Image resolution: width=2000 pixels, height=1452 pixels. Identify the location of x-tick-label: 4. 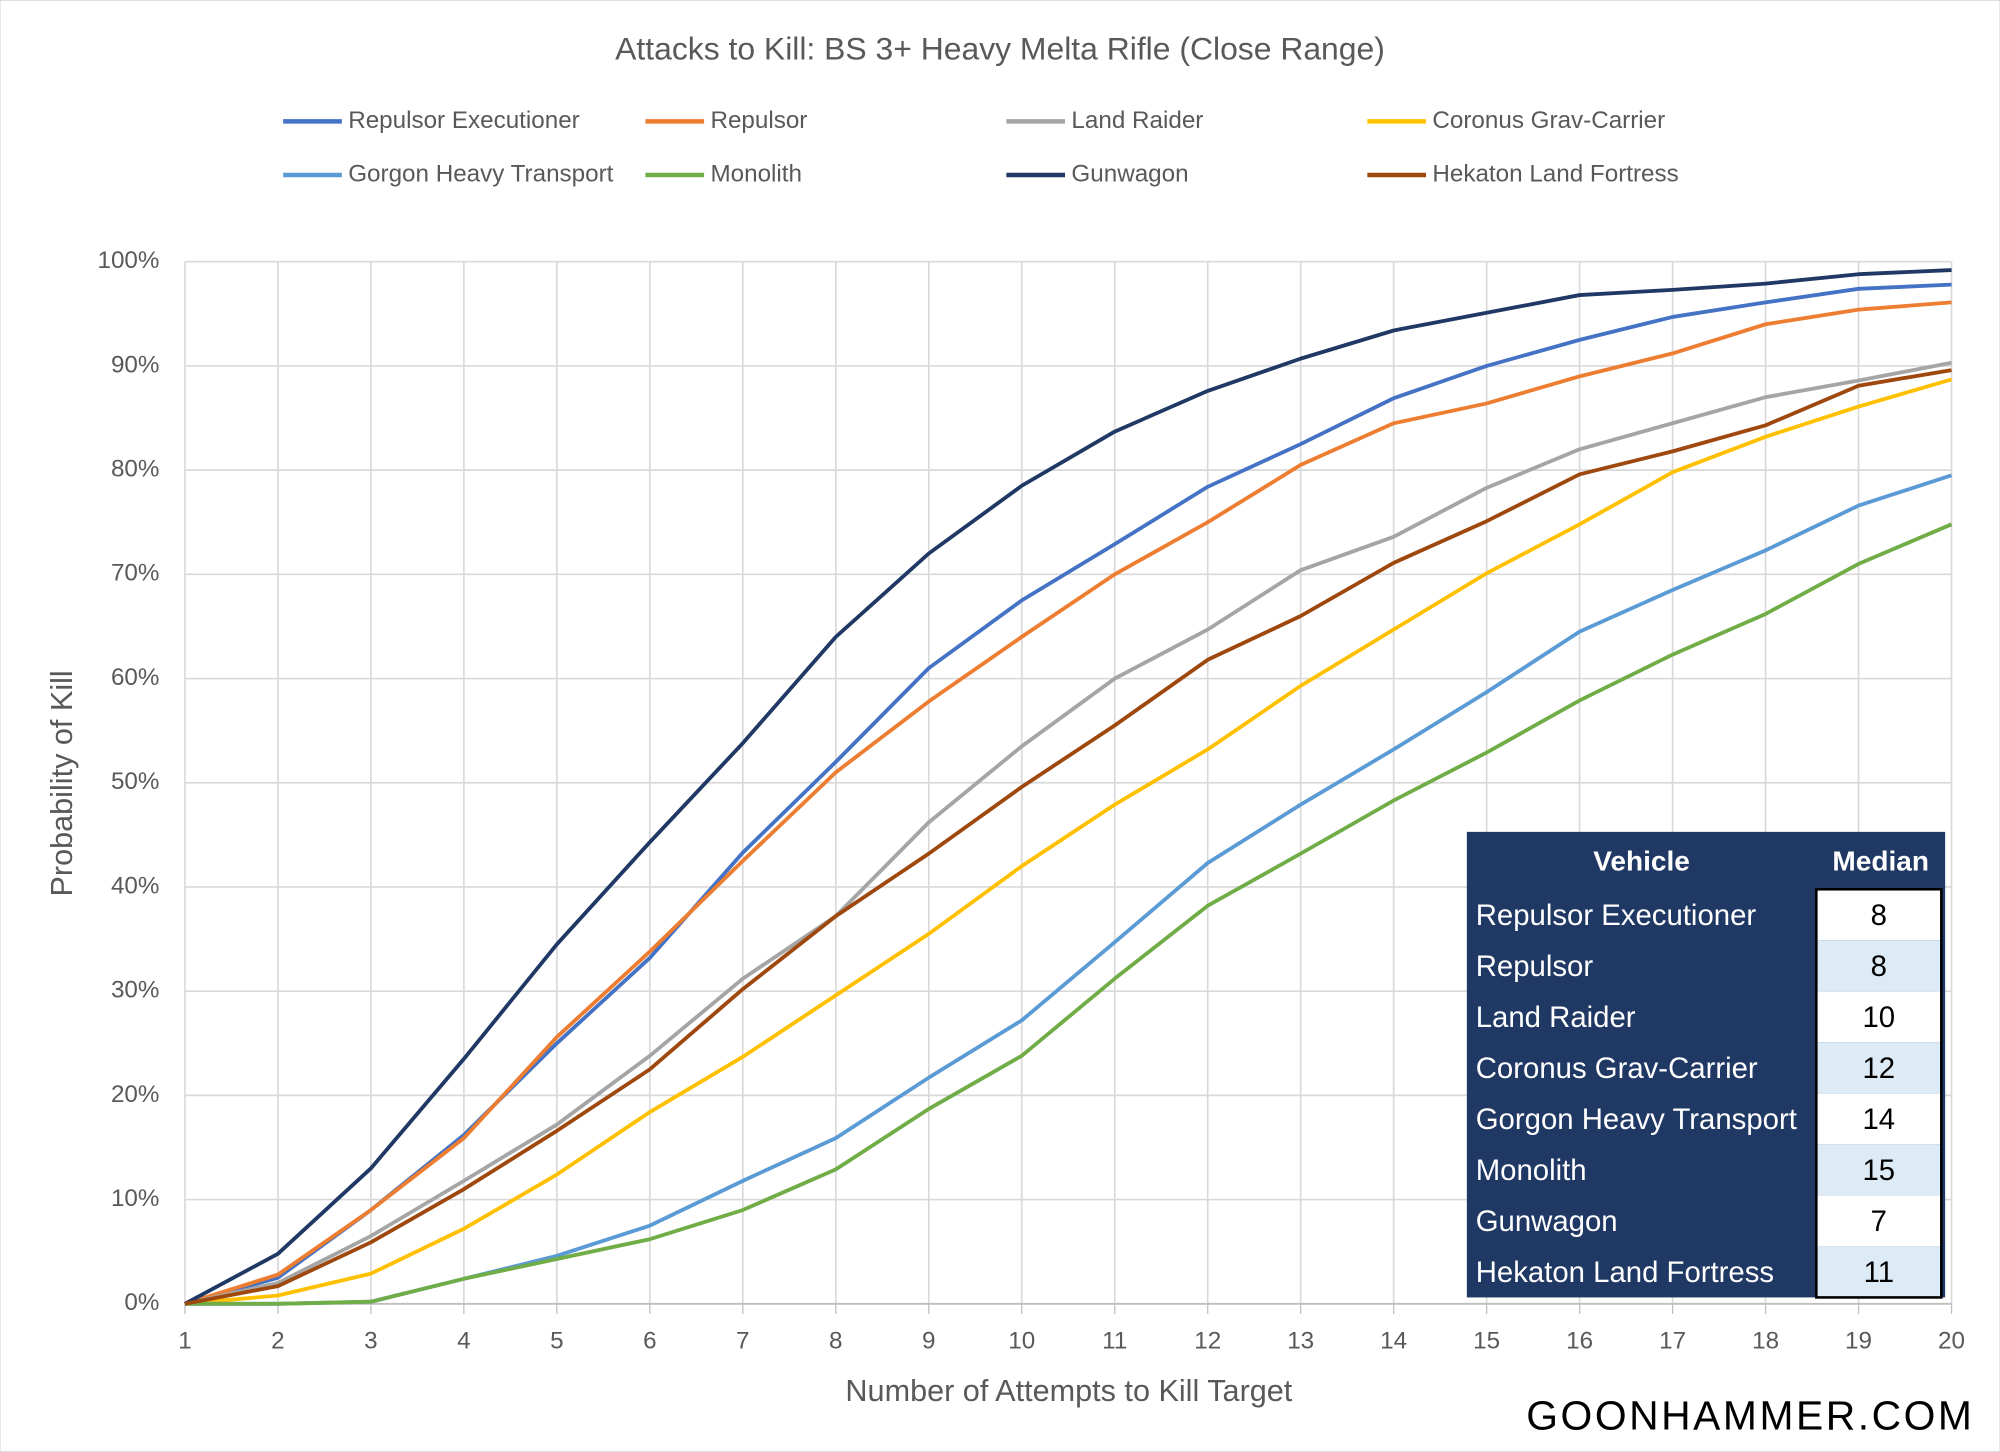
(463, 1340).